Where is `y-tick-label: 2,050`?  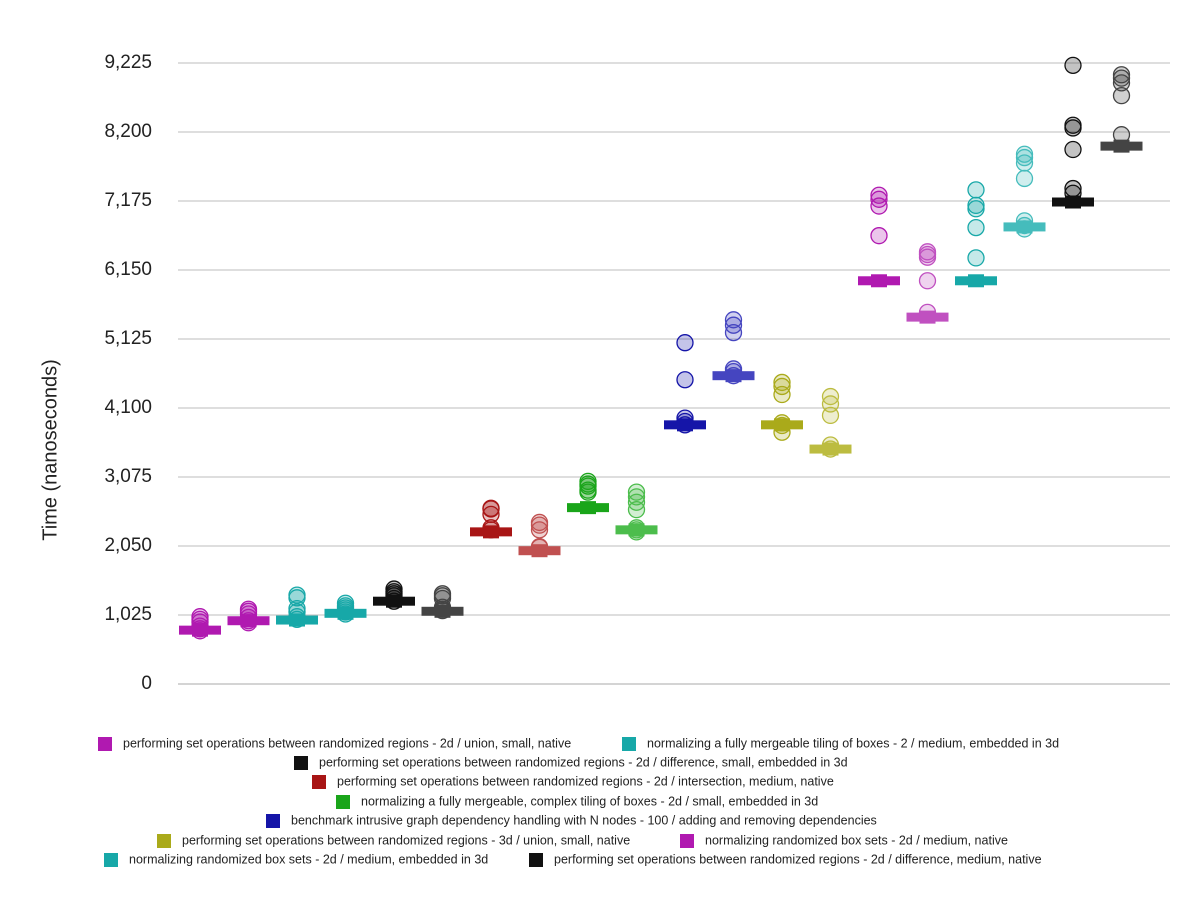
y-tick-label: 2,050 is located at coordinates (128, 545).